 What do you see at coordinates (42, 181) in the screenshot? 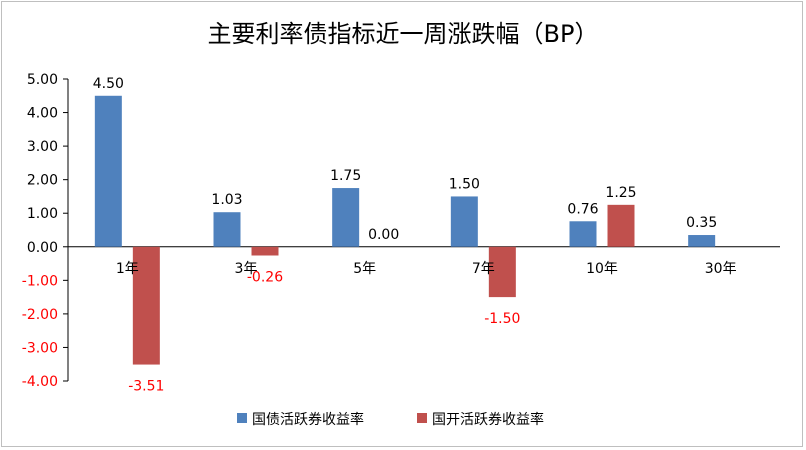
I see `y-tick-label: 2.00` at bounding box center [42, 181].